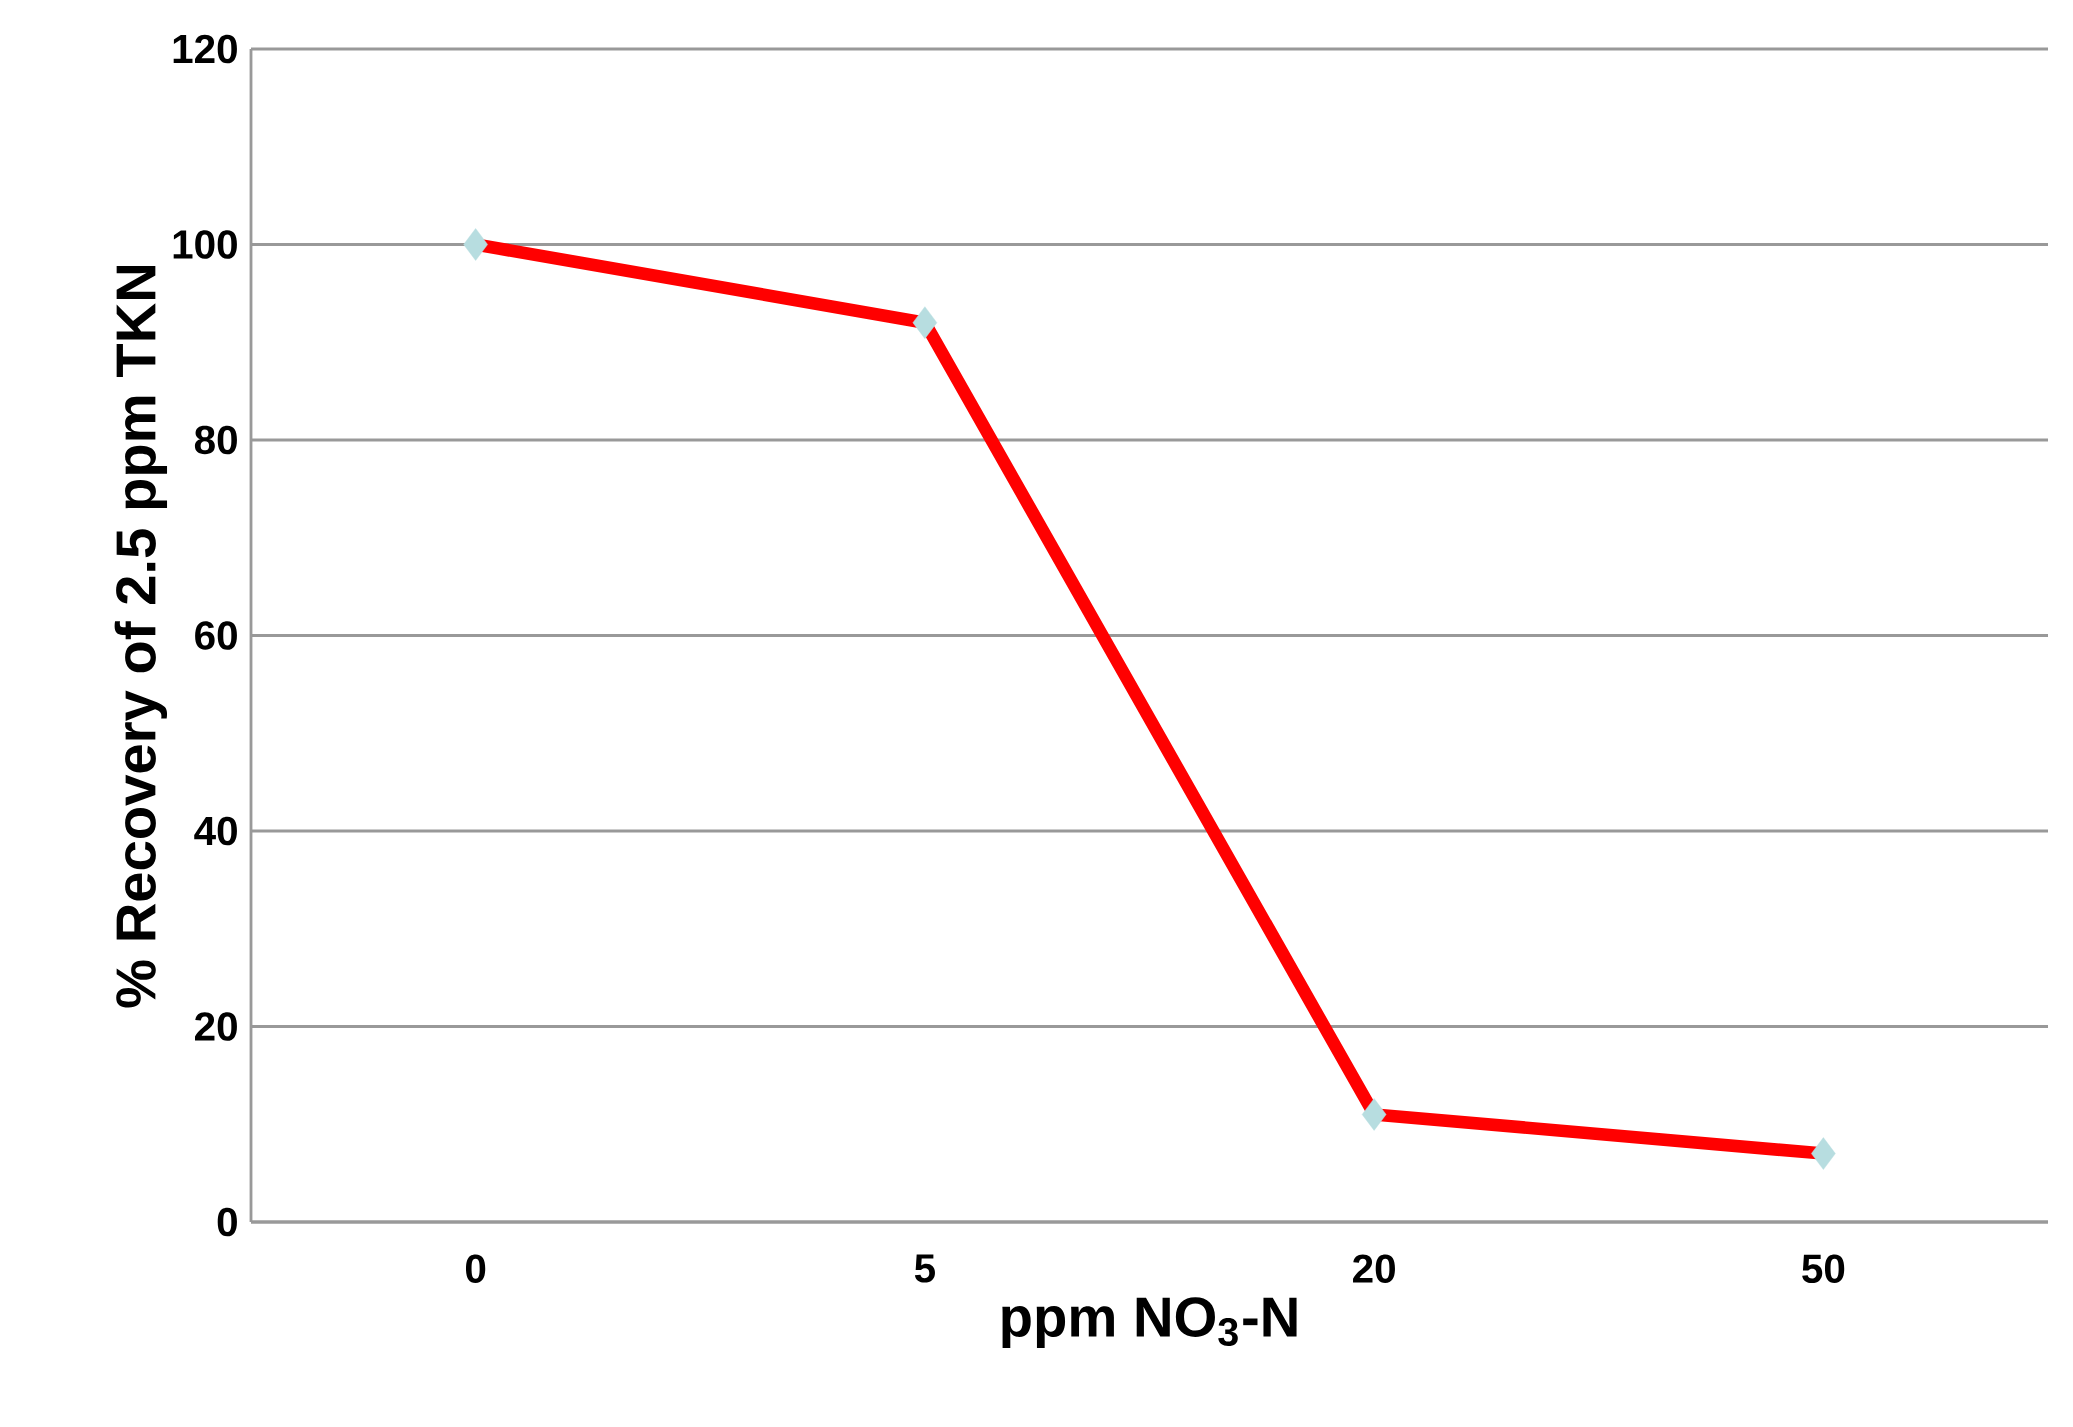 The height and width of the screenshot is (1427, 2073). Describe the element at coordinates (215, 831) in the screenshot. I see `y-tick-label: 40` at that location.